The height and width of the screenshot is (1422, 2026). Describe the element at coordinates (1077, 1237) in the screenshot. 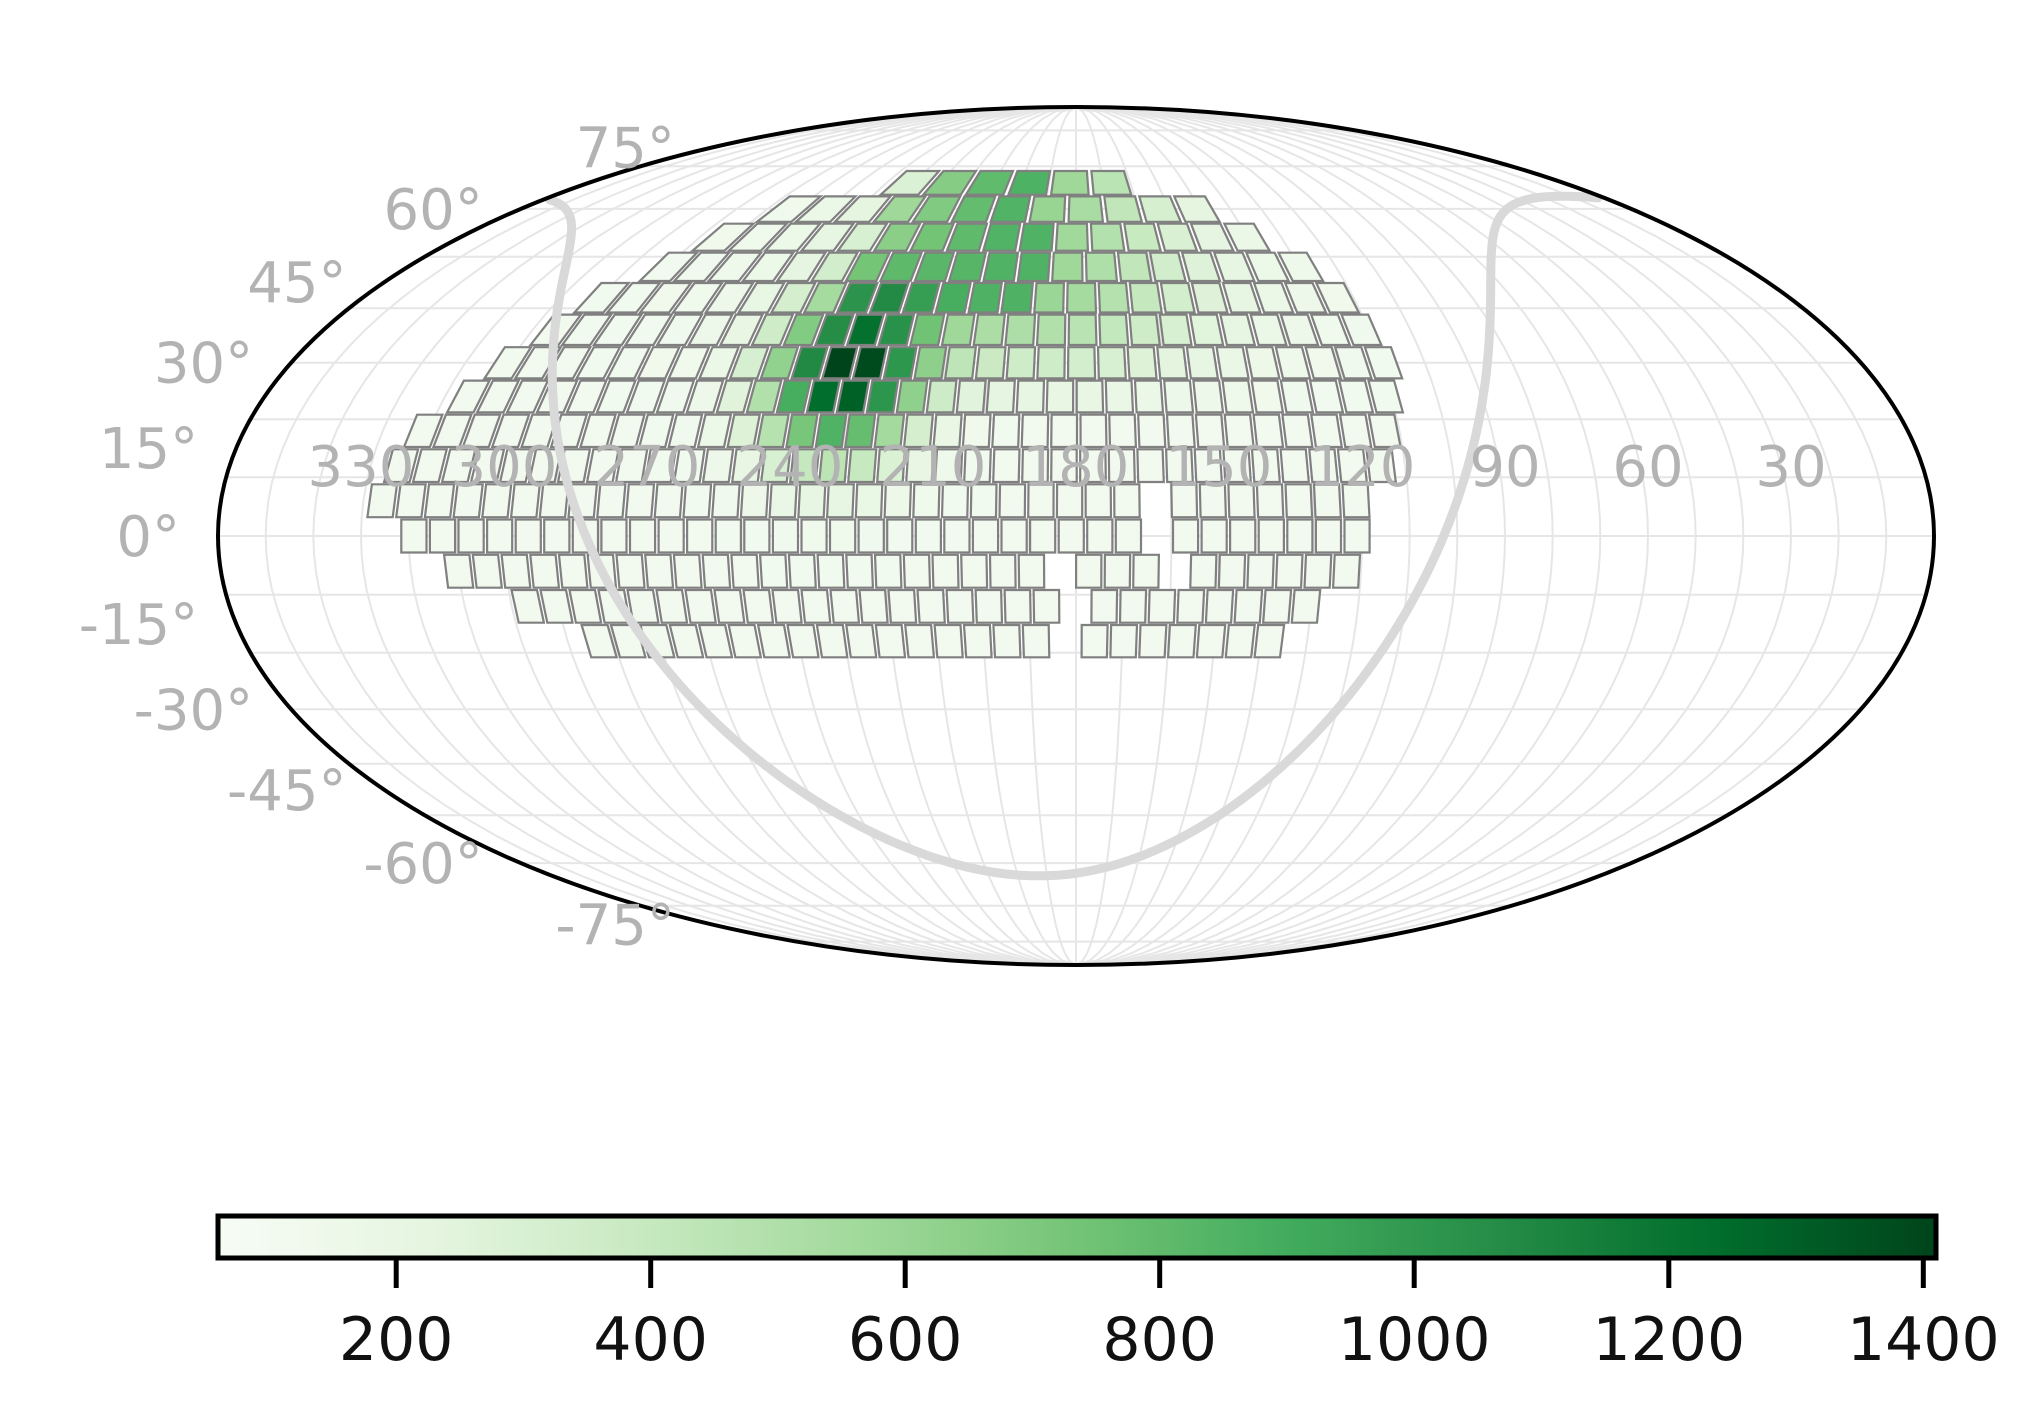

I see `colorbar-gradient` at that location.